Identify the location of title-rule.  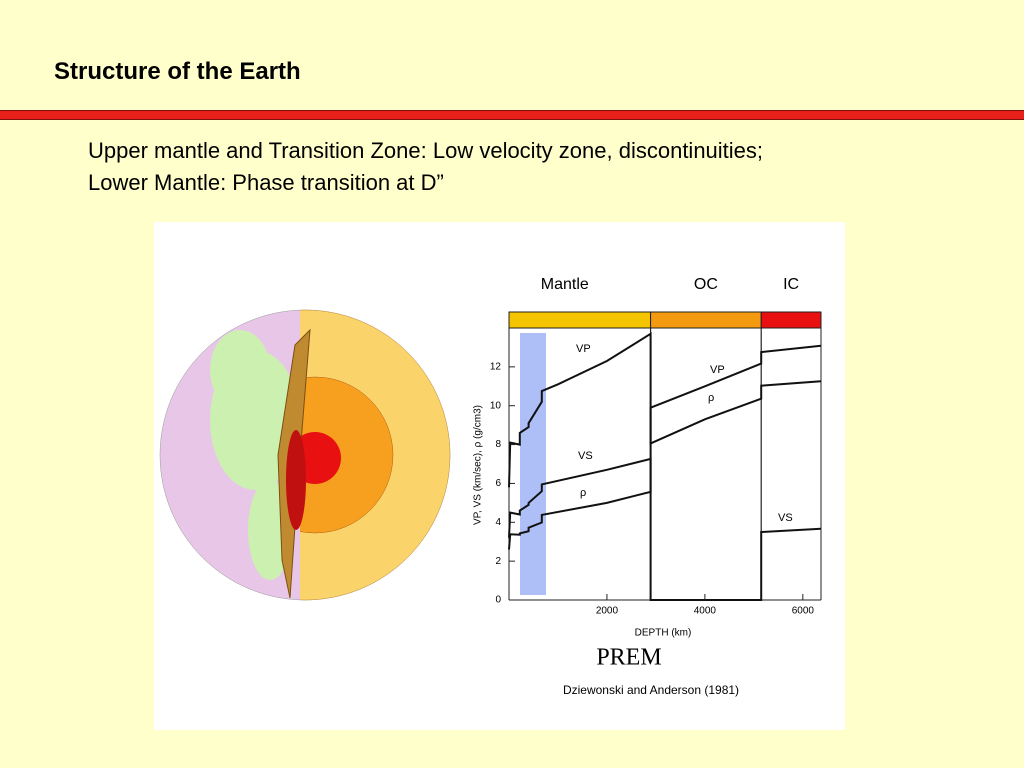
(512, 115).